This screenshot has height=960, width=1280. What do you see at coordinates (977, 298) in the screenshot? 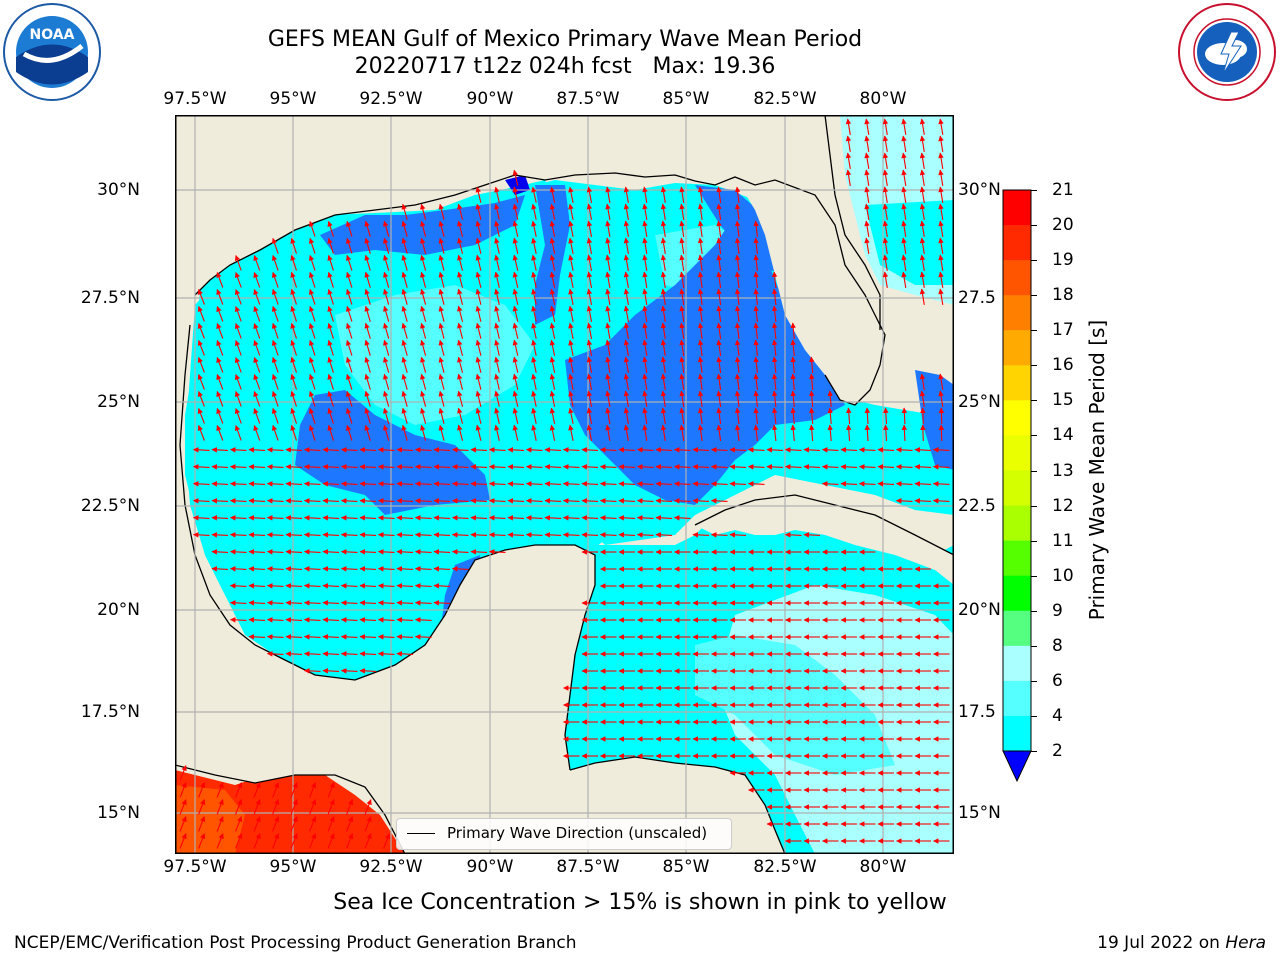
I see `lat-tick-label: 27.5` at bounding box center [977, 298].